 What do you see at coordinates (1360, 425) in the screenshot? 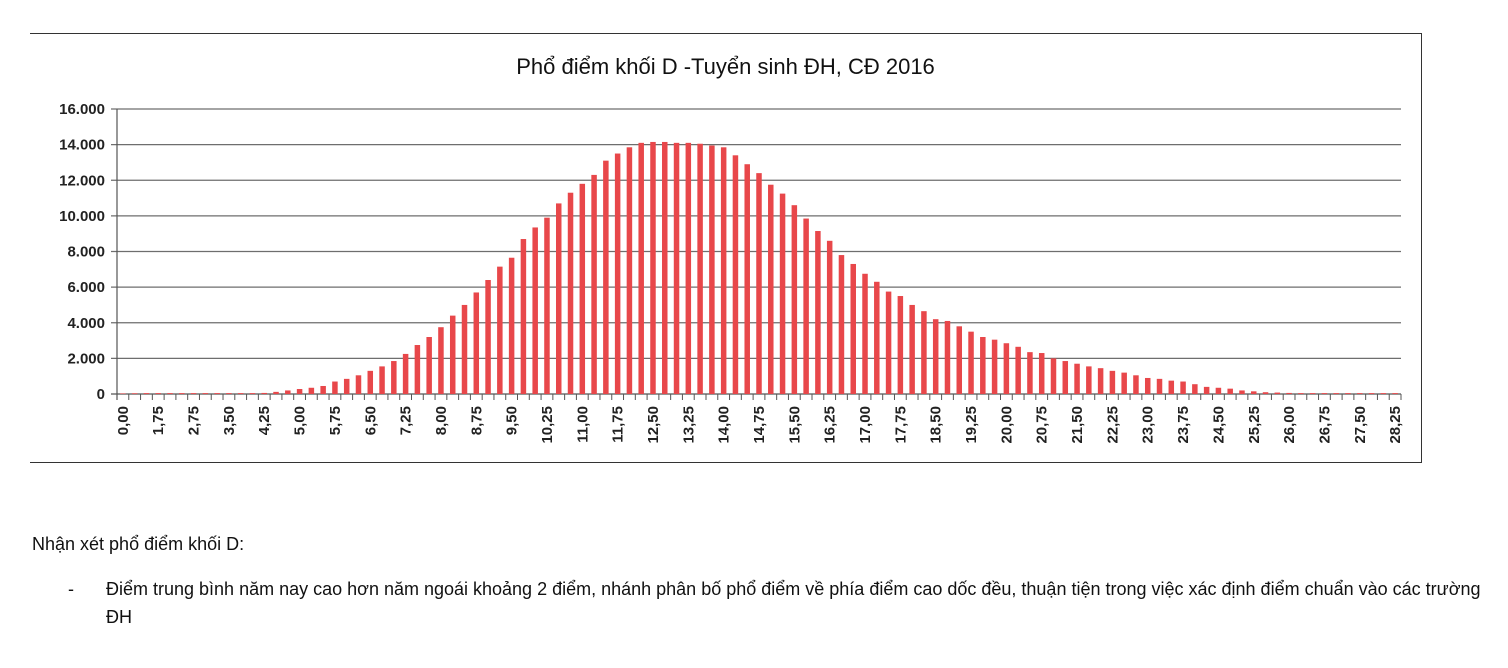
I see `x-tick-label: 27,50` at bounding box center [1360, 425].